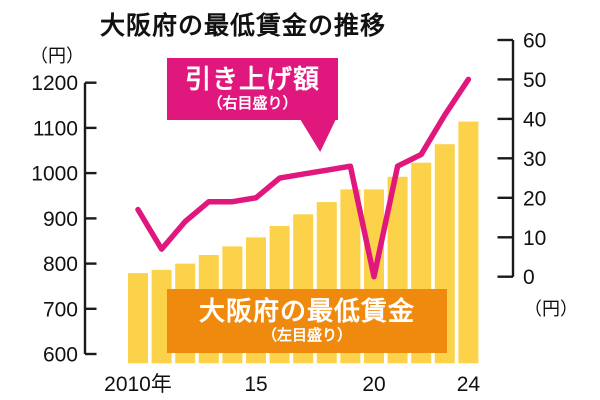 The width and height of the screenshot is (600, 400). What do you see at coordinates (255, 384) in the screenshot?
I see `x-axis-tick-label: 15` at bounding box center [255, 384].